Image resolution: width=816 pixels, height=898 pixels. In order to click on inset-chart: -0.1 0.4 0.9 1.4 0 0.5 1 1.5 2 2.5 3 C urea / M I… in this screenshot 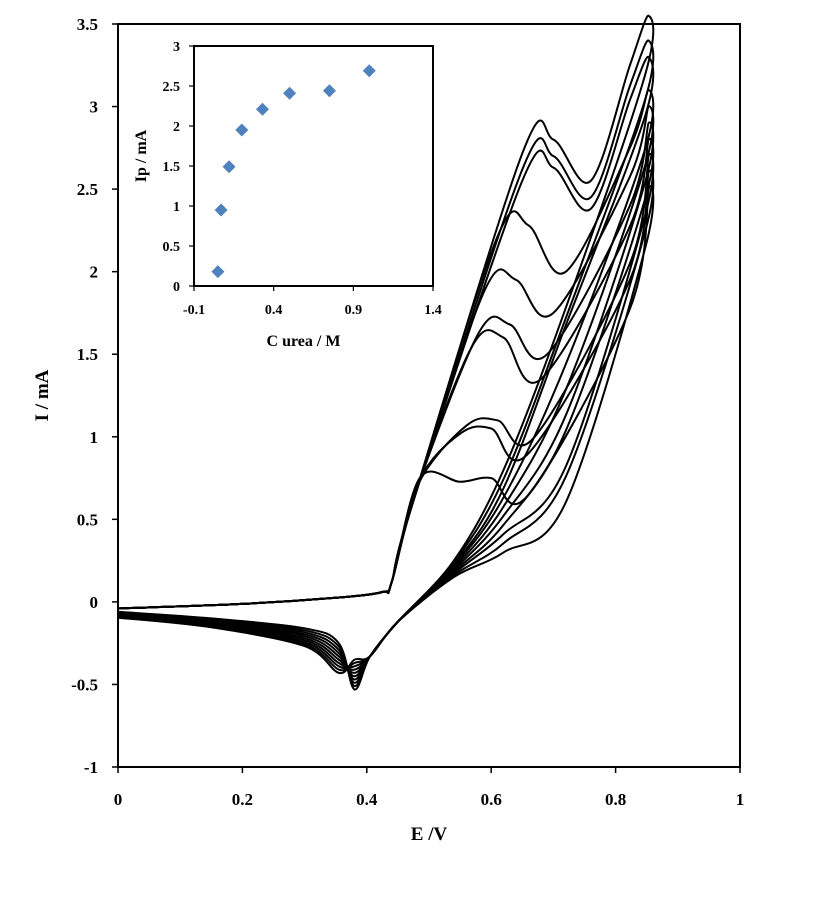, I will do `click(287, 195)`.